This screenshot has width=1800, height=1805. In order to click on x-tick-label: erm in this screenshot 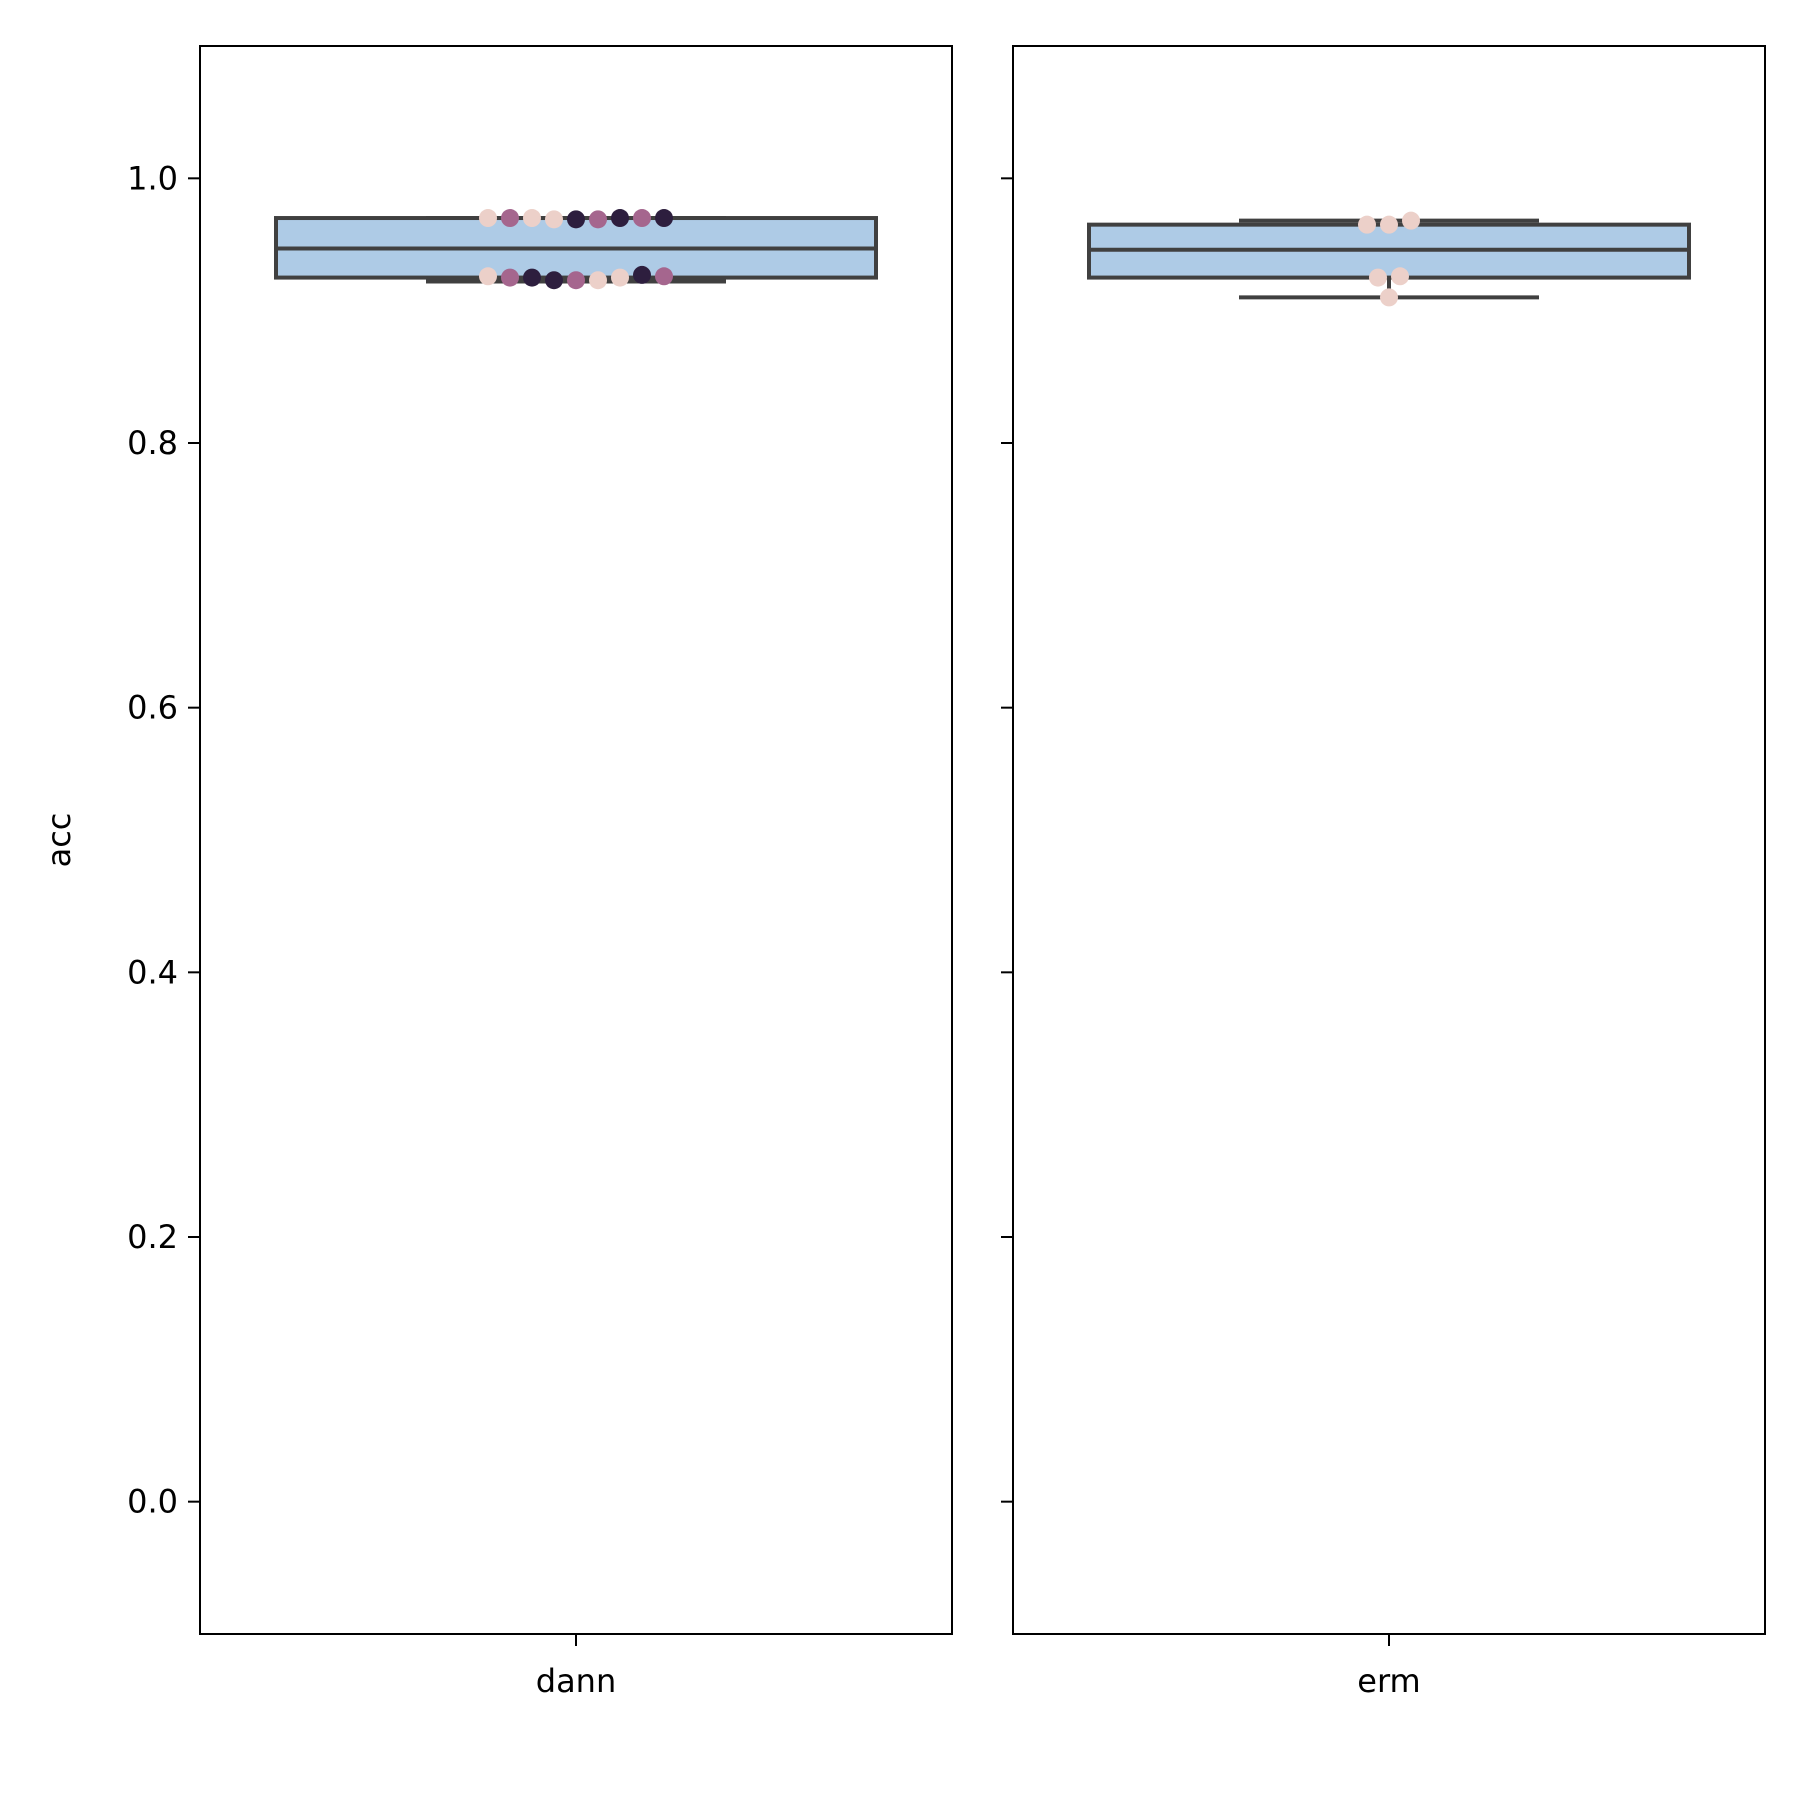, I will do `click(1388, 1681)`.